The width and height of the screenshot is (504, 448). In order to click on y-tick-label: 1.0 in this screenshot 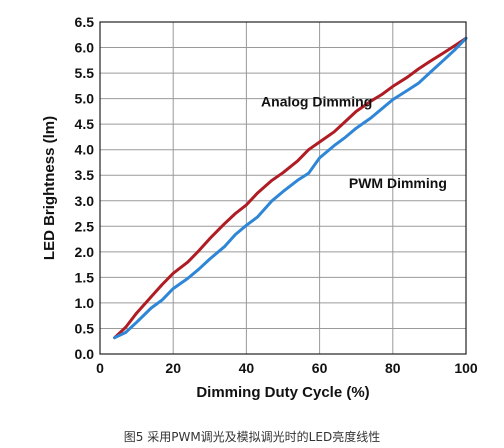, I will do `click(85, 303)`.